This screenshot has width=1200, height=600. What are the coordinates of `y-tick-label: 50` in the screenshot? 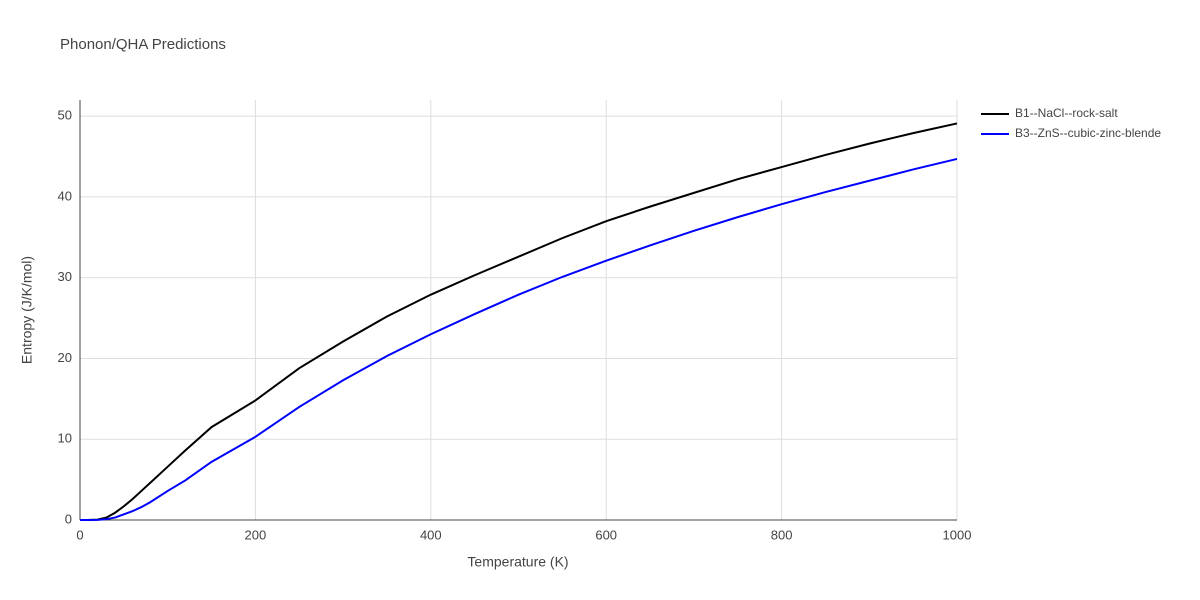 It's located at (65, 115).